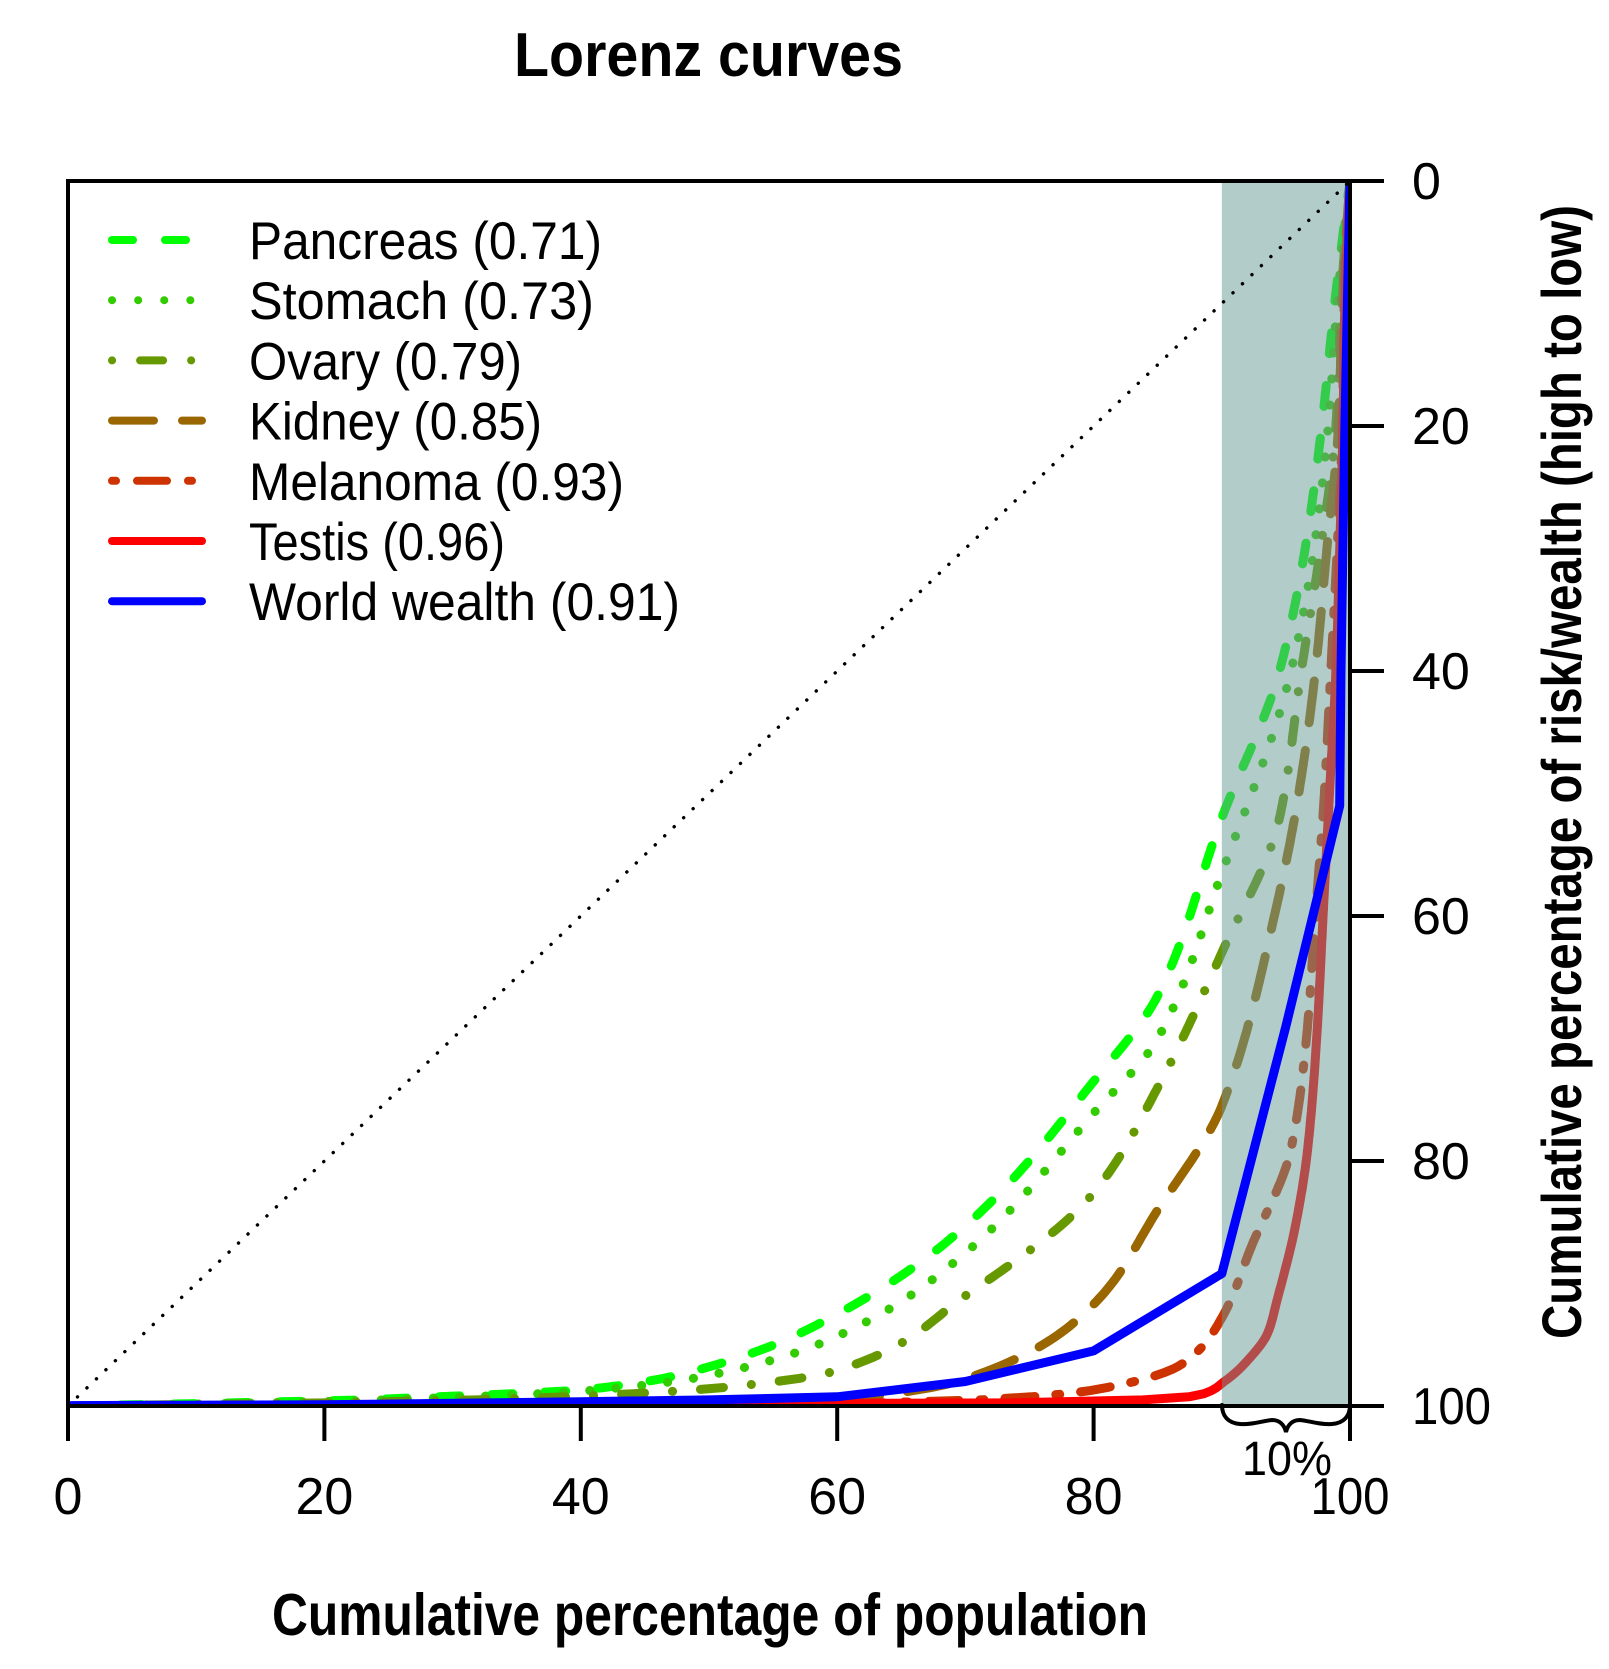 The image size is (1609, 1669). I want to click on svg-text: 10%, so click(1287, 1459).